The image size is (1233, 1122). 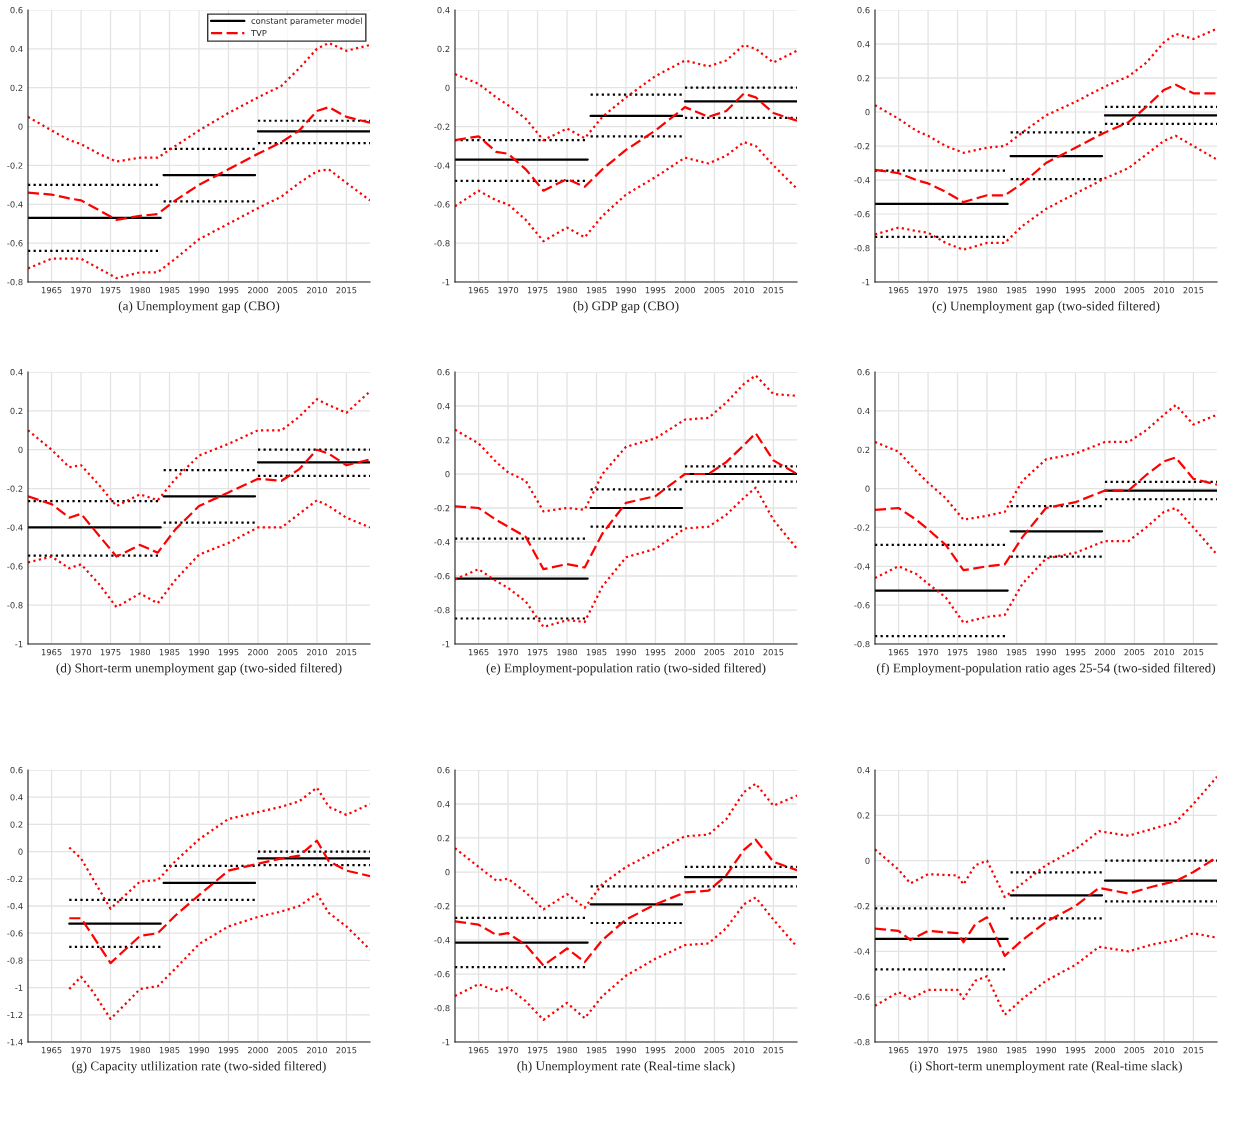 What do you see at coordinates (1046, 669) in the screenshot?
I see `text: (f) Employment-population ratio ages 25-54 (two-sided filtered)` at bounding box center [1046, 669].